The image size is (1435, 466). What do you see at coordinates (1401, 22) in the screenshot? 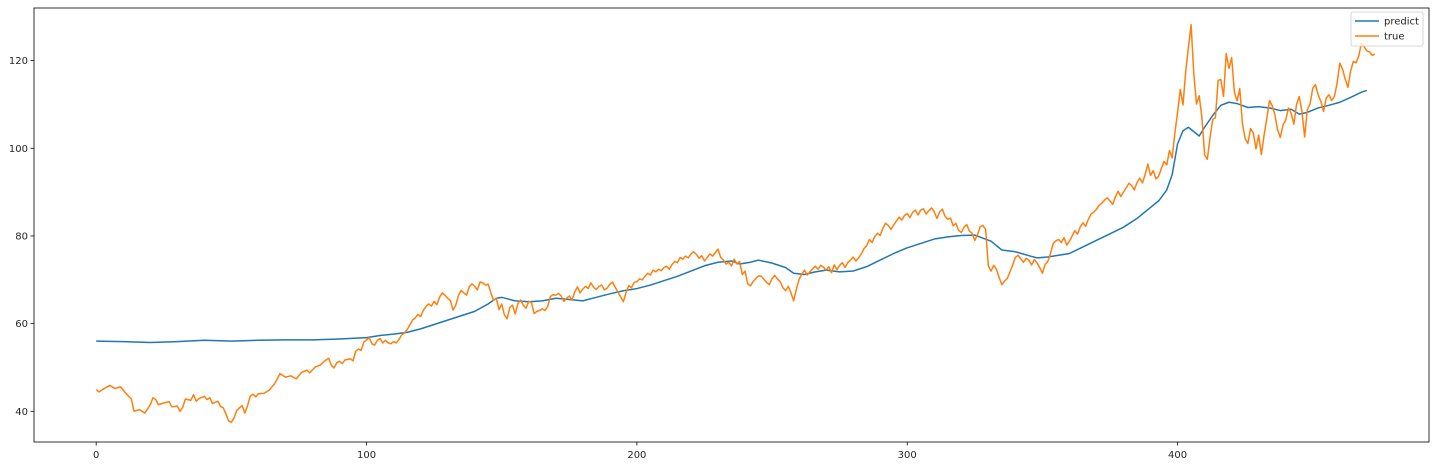
I see `legend-label-predict: predict` at bounding box center [1401, 22].